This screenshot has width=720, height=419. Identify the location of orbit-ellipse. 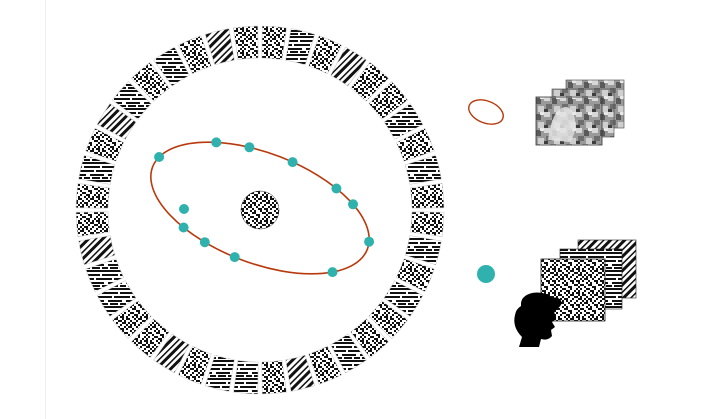
(260, 208).